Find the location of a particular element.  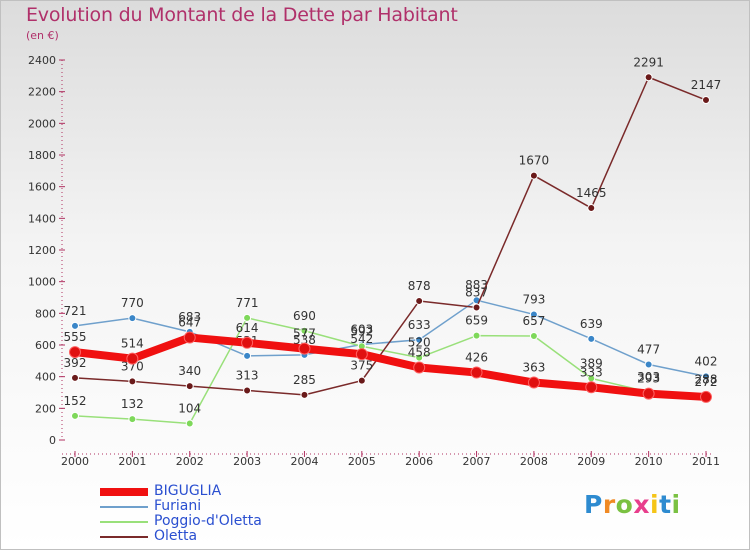

y-tick-label: 0 is located at coordinates (52, 440).